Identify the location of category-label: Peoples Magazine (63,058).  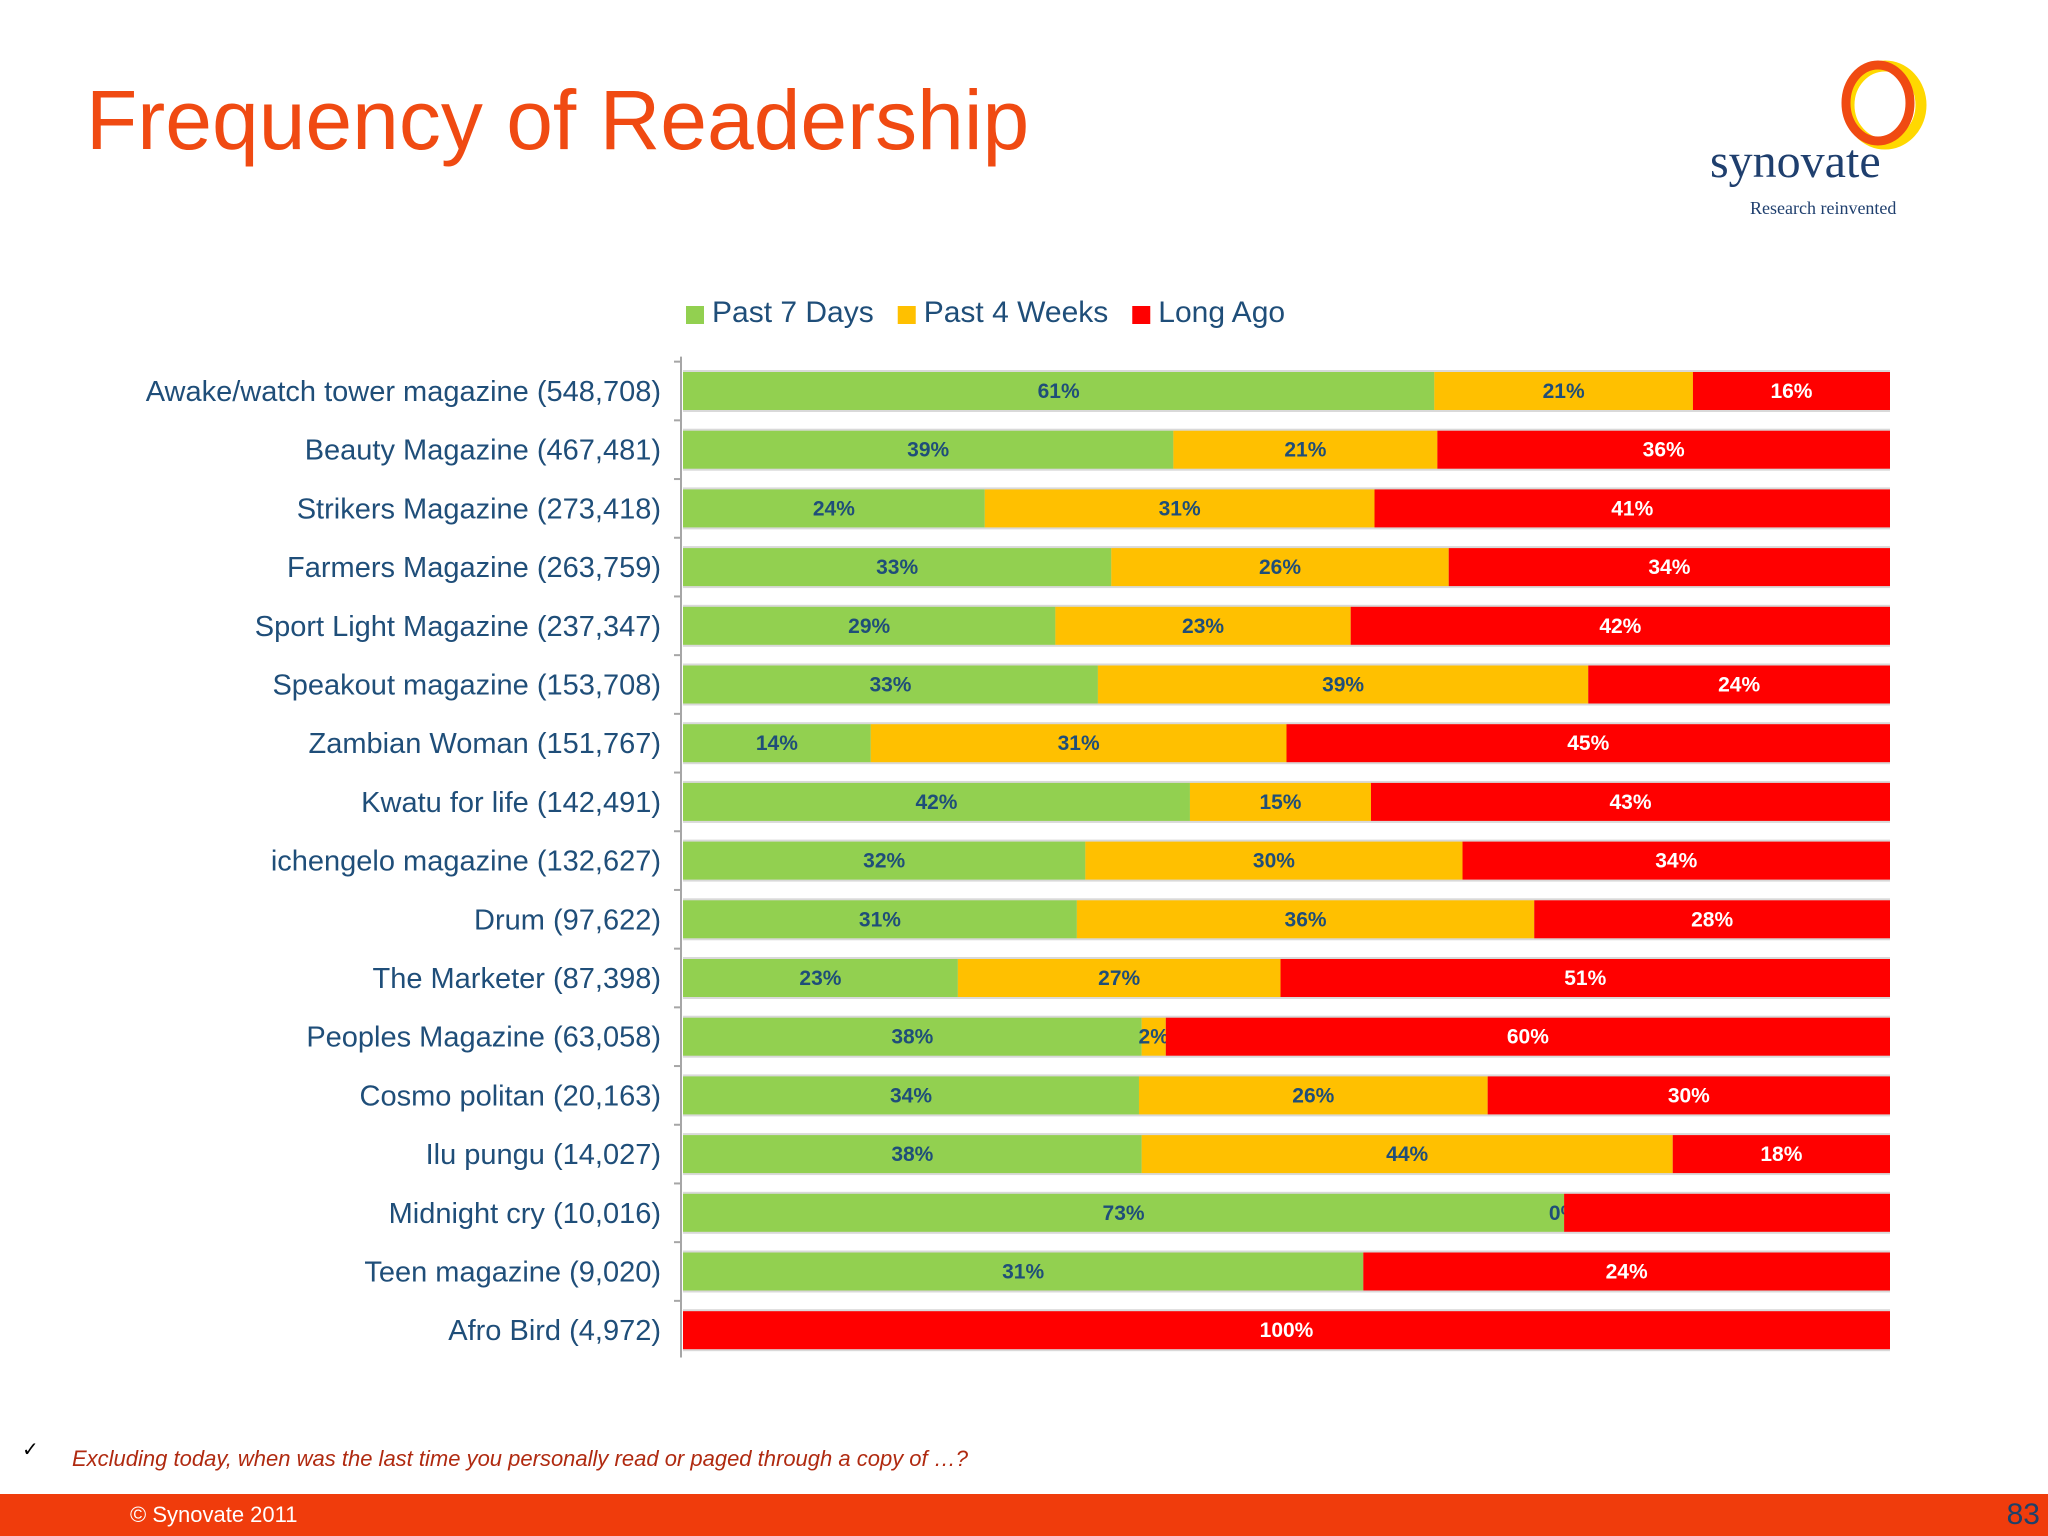
(483, 1038).